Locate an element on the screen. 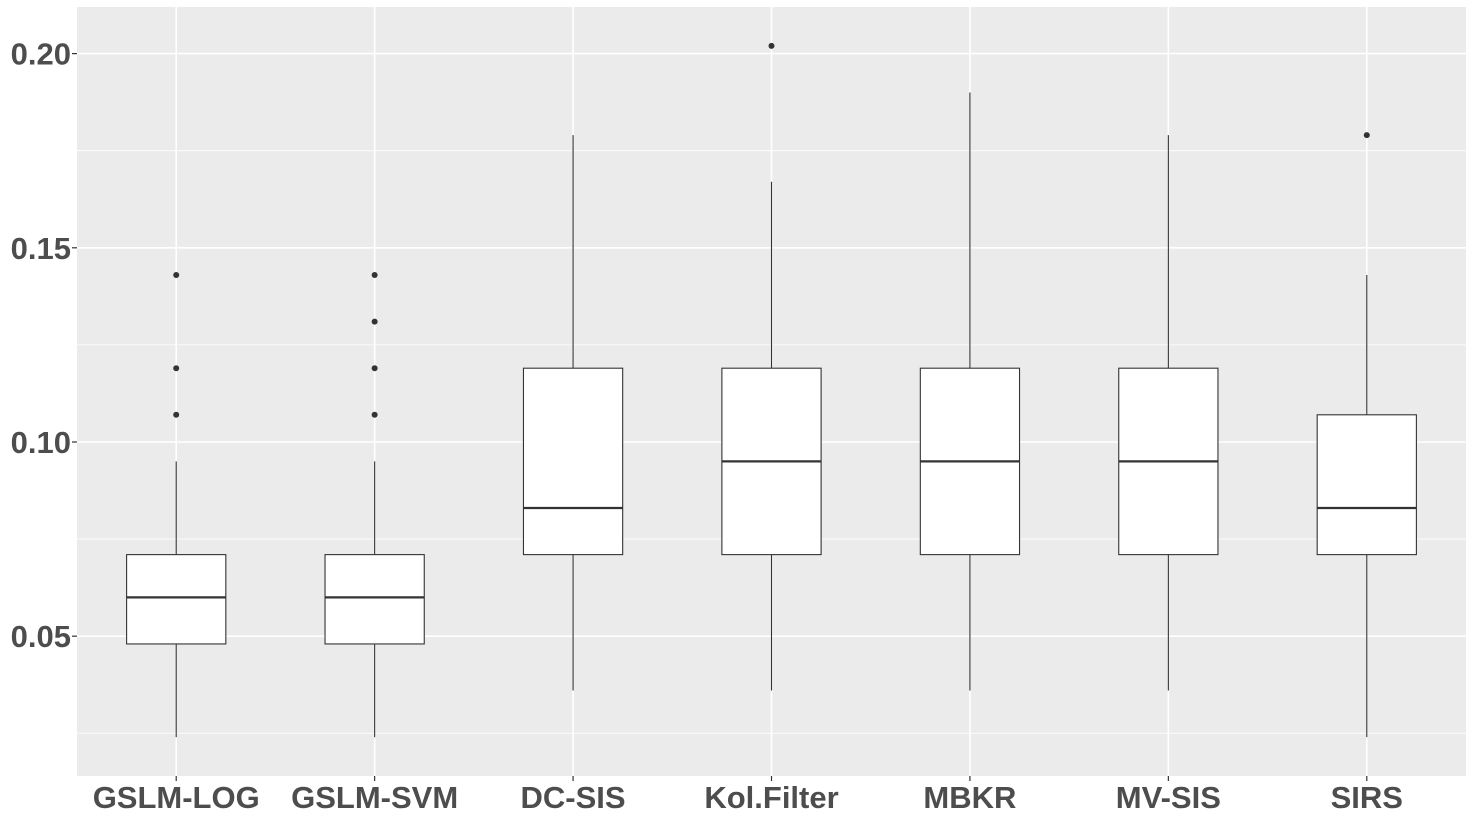  x-tick-label: MBKR is located at coordinates (969, 797).